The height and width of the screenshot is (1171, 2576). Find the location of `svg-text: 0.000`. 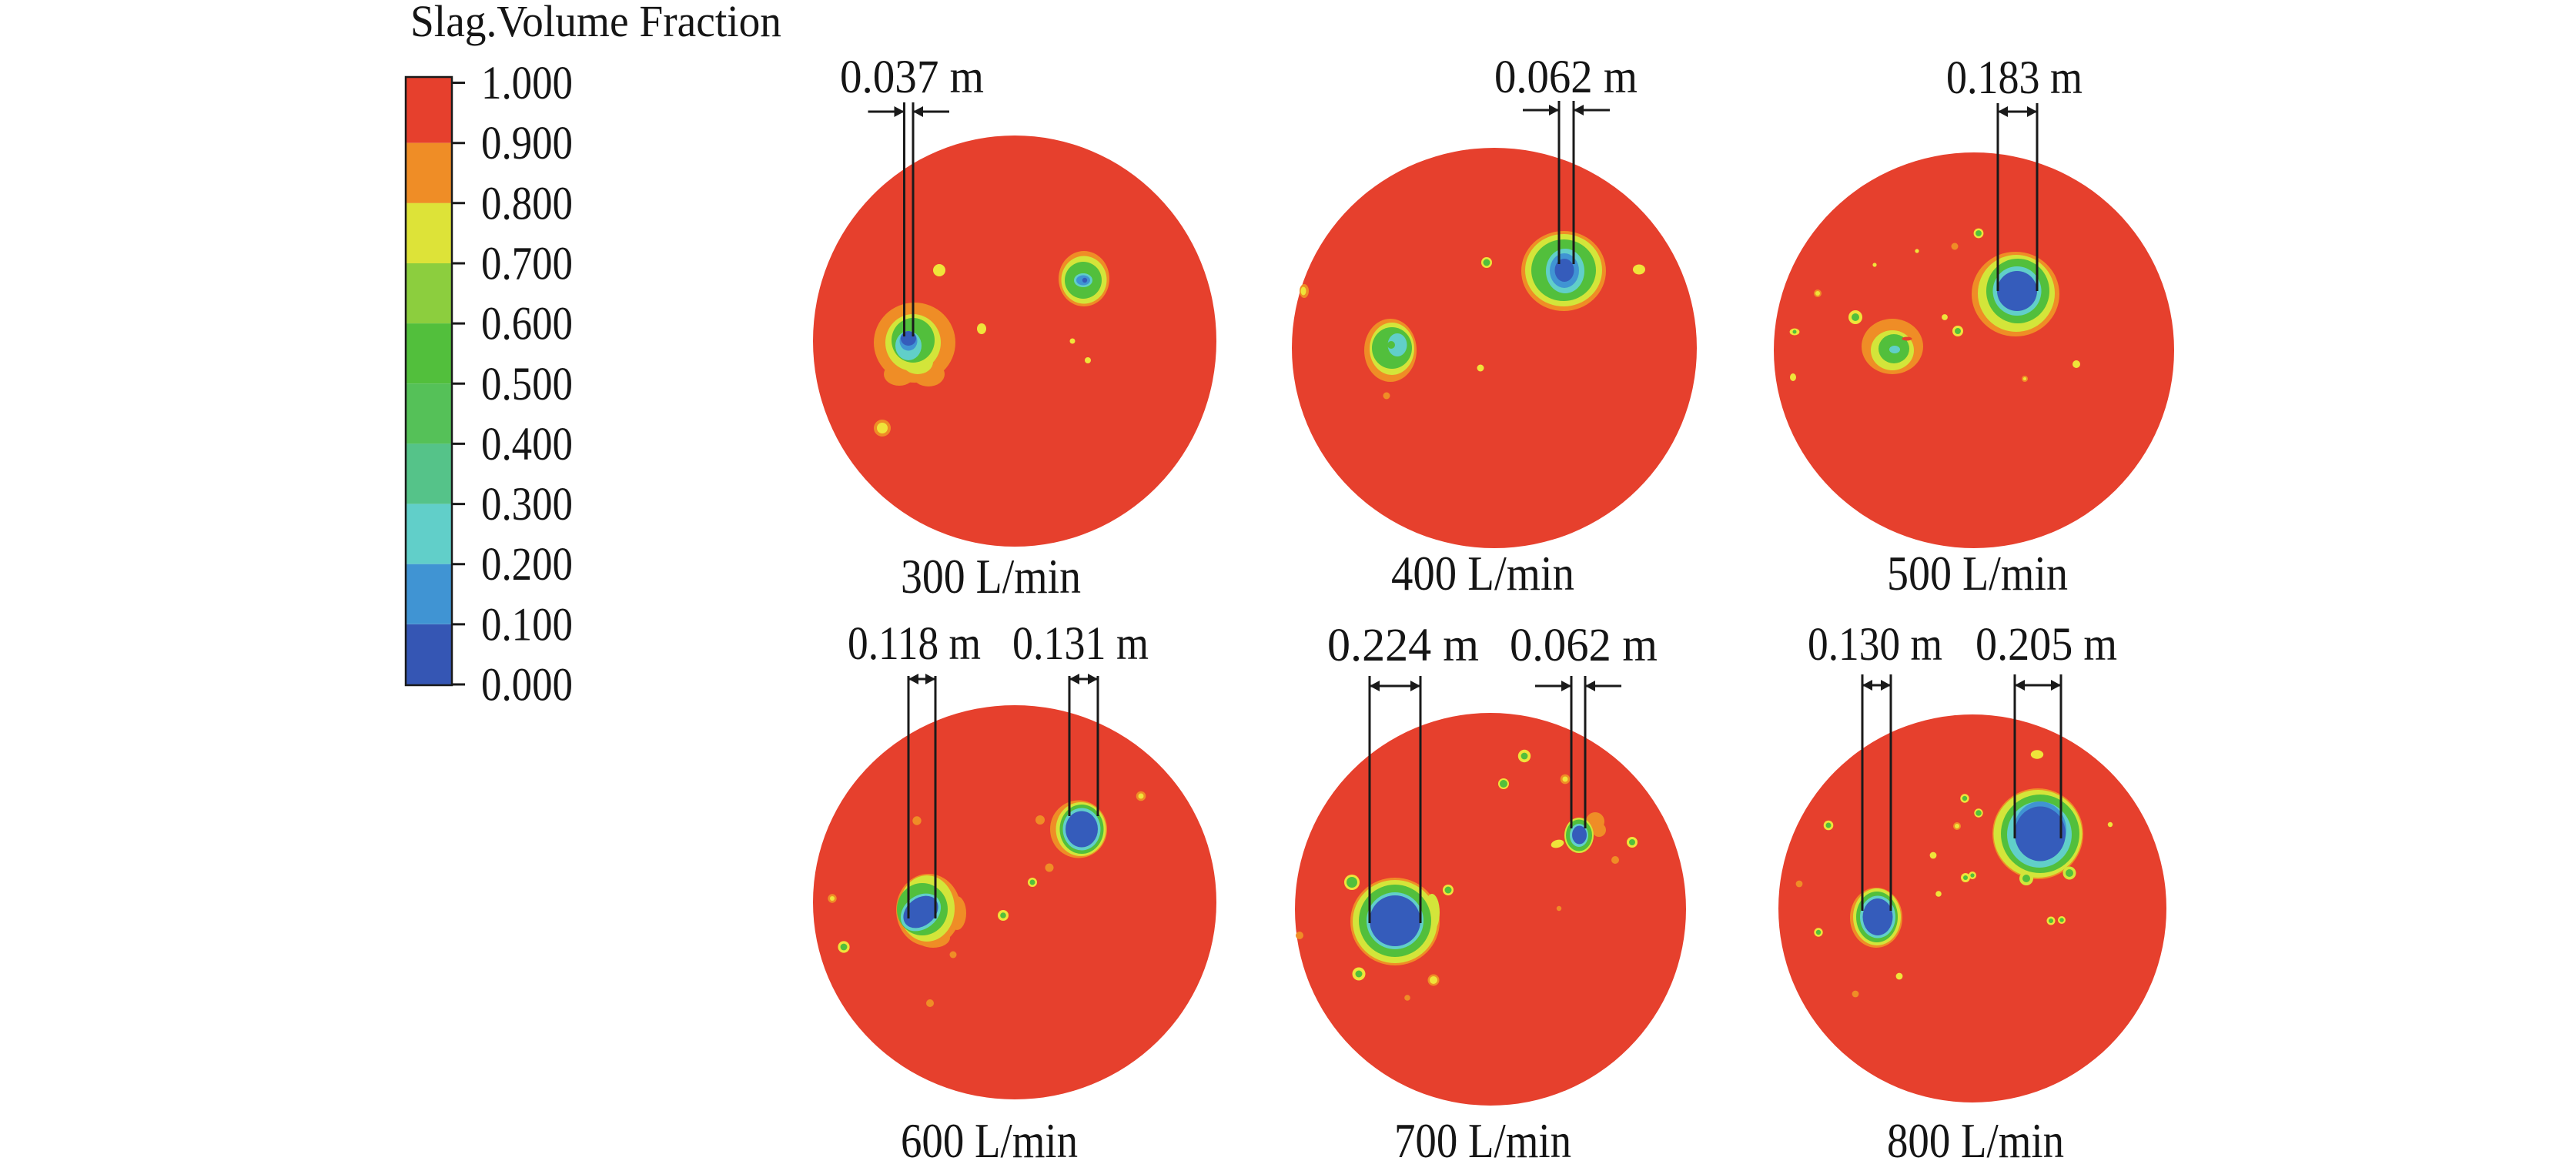

svg-text: 0.000 is located at coordinates (527, 685).